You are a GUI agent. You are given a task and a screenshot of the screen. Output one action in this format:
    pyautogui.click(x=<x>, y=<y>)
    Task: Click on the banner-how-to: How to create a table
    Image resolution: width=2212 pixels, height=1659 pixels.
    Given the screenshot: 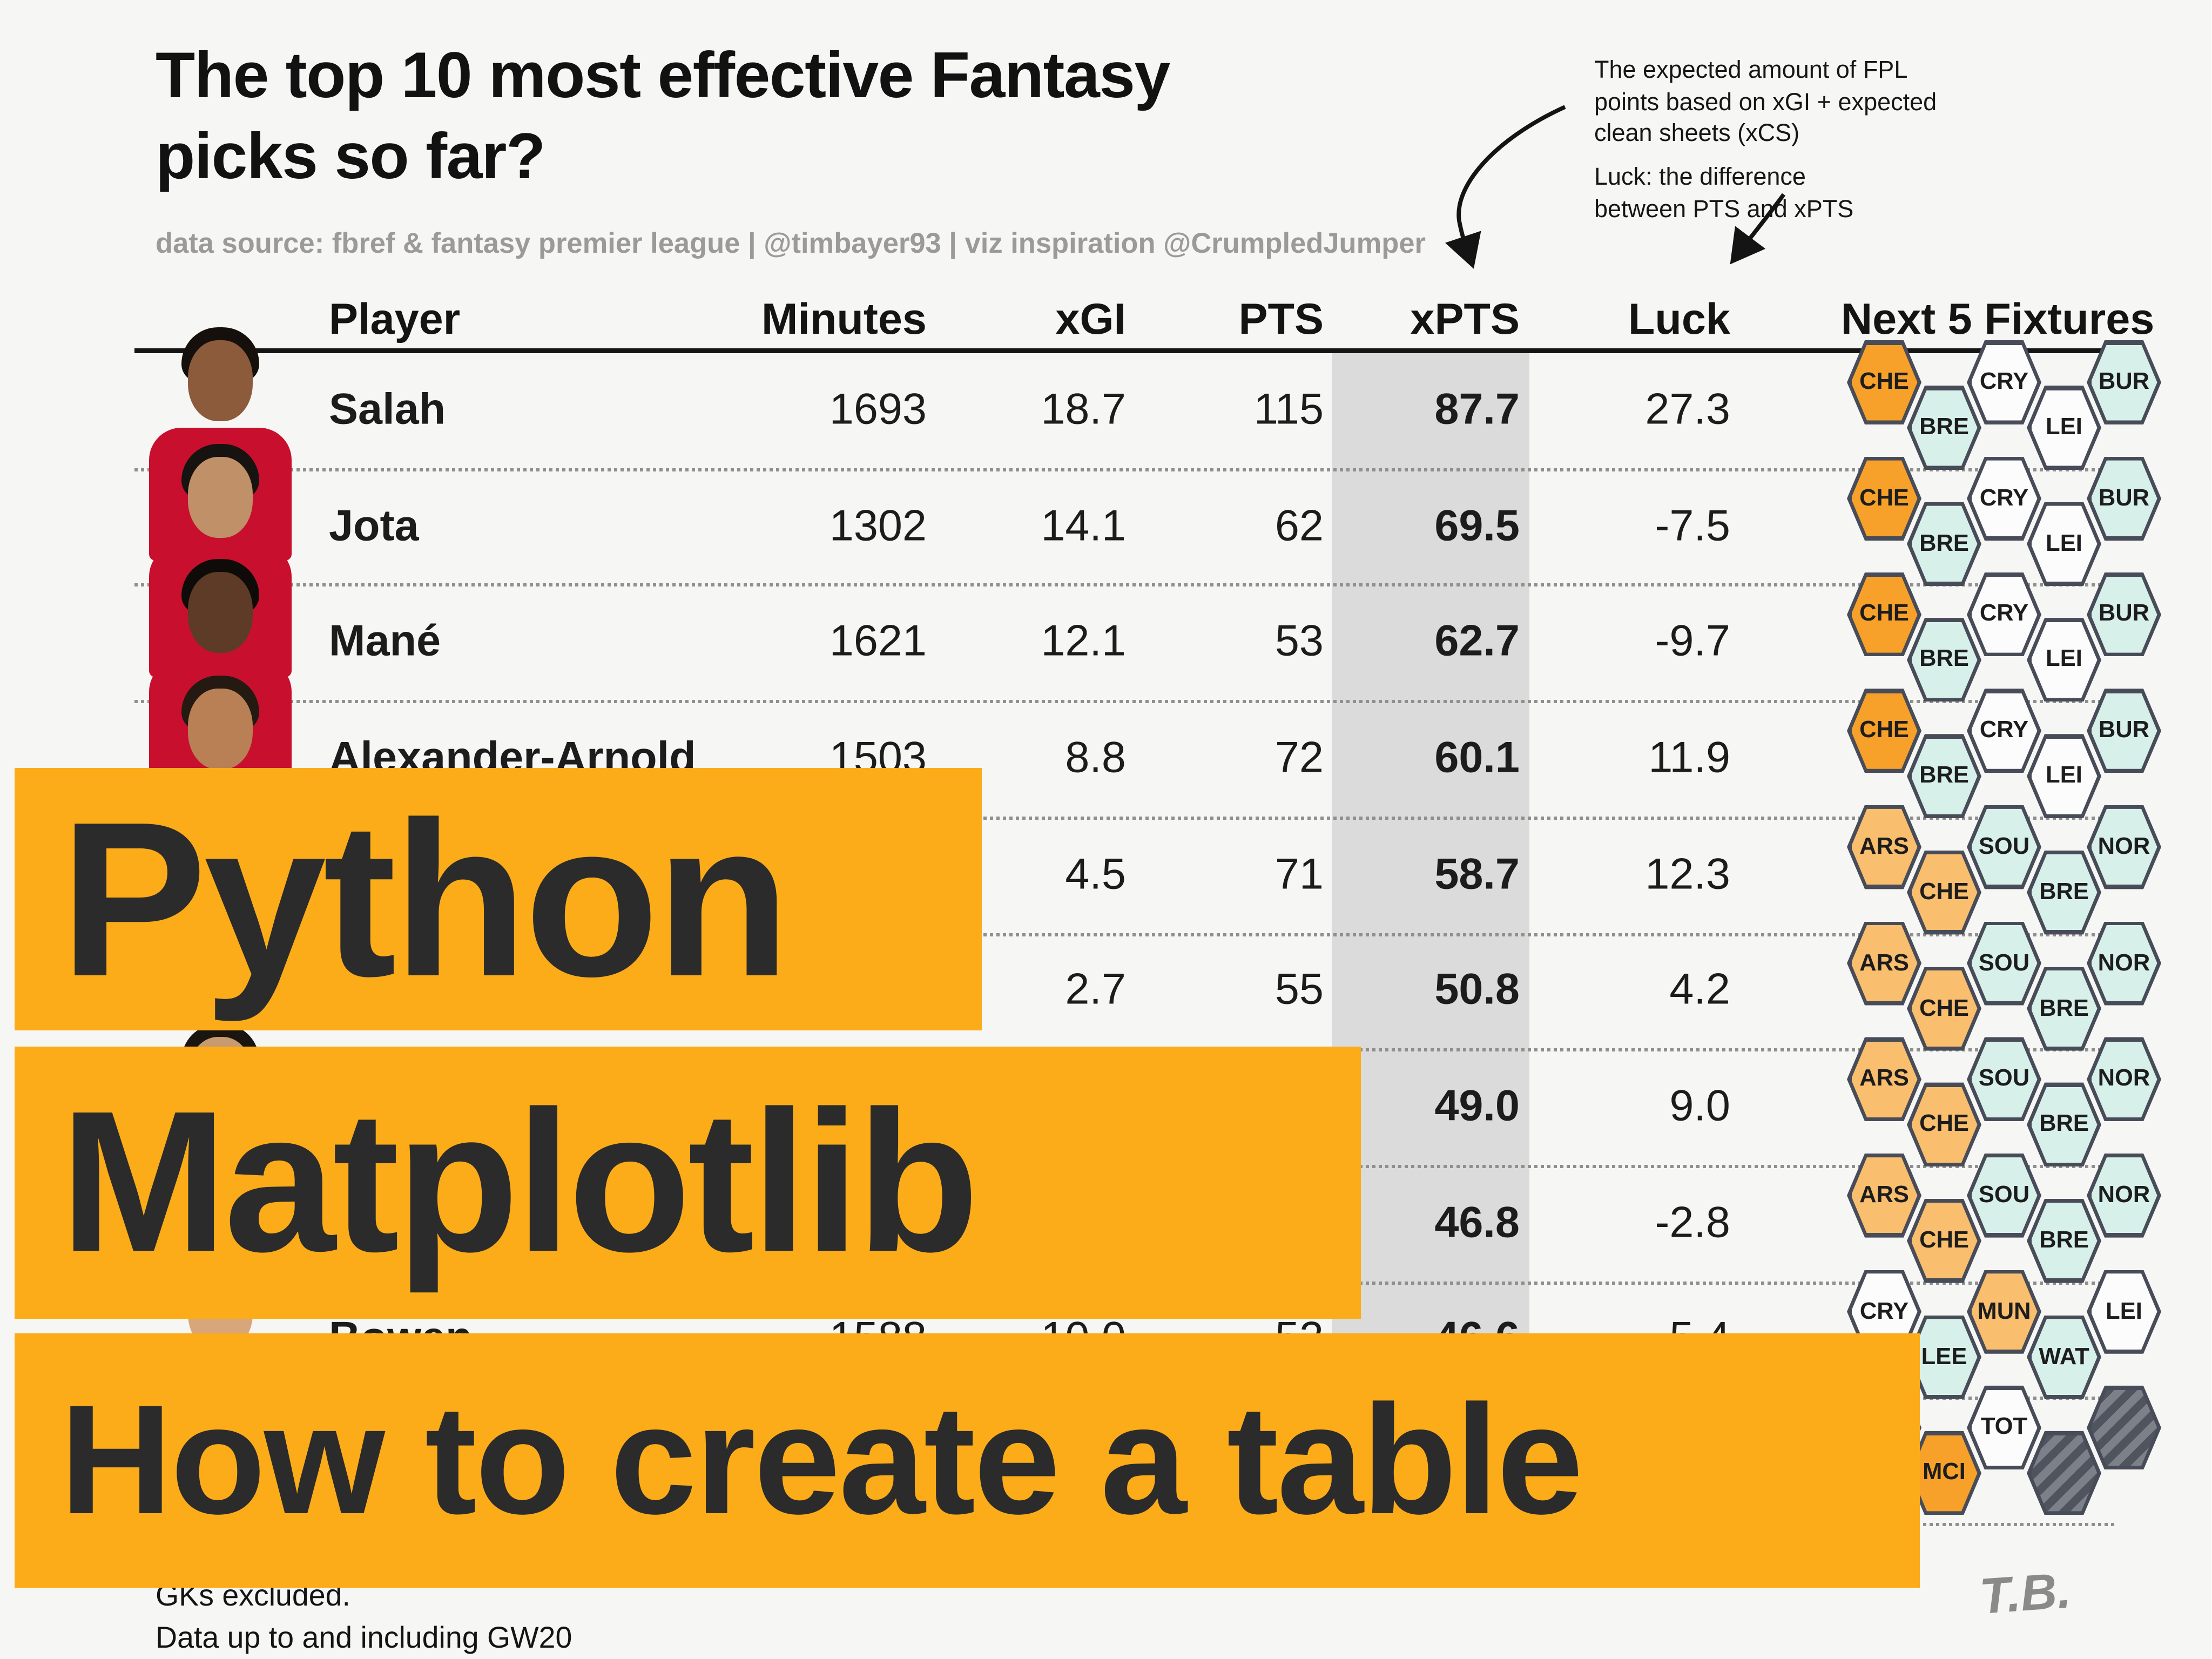 What is the action you would take?
    pyautogui.click(x=967, y=1460)
    